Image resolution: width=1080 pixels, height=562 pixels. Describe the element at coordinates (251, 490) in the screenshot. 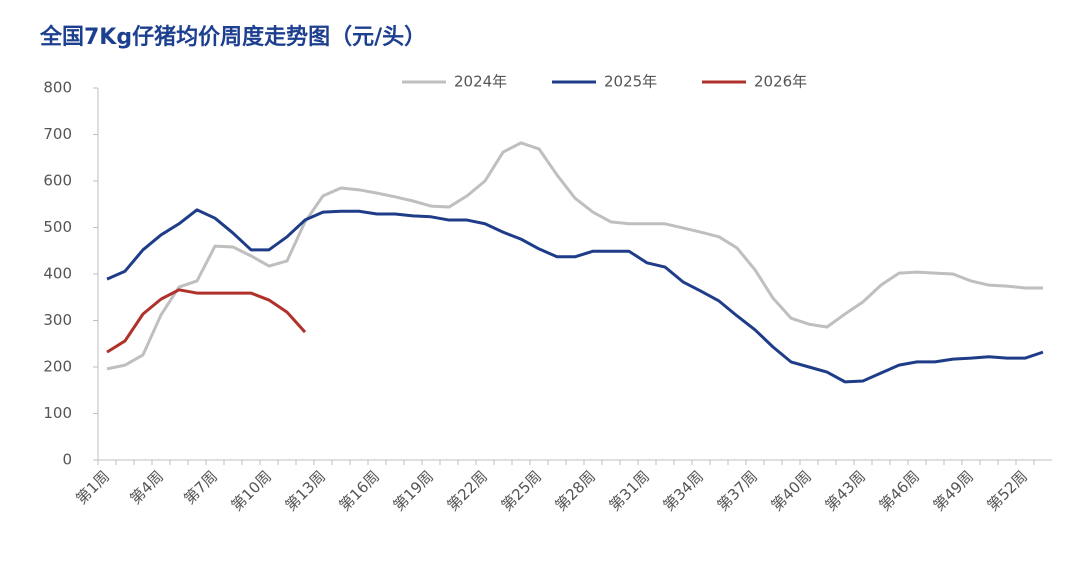

I see `x-tick-label: 第10周` at that location.